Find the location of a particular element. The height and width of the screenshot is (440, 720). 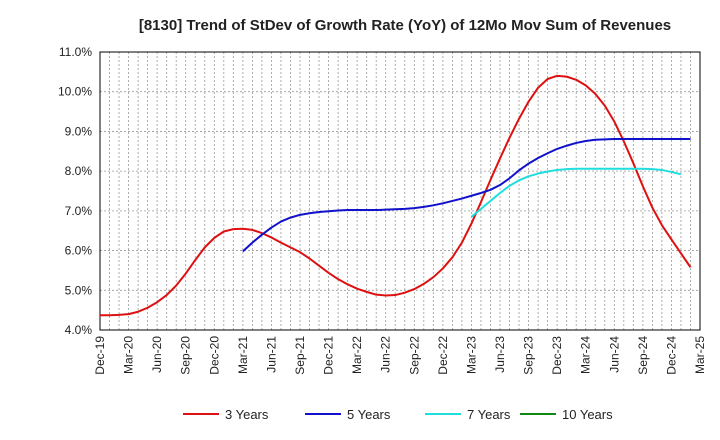

x-tick-label: Jun-23 is located at coordinates (500, 354).